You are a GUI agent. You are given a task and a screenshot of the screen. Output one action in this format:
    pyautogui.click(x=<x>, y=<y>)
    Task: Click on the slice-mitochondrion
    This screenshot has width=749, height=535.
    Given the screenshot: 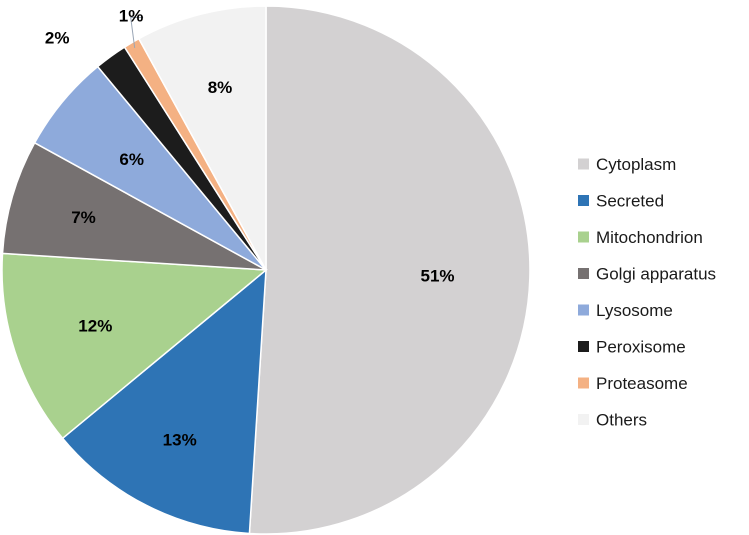 What is the action you would take?
    pyautogui.click(x=134, y=346)
    